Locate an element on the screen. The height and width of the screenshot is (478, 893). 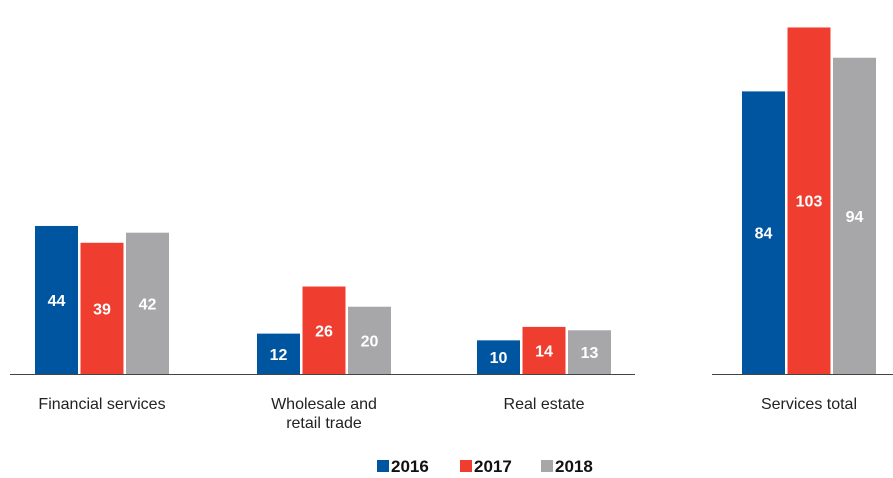
data-label-real-estate-2016: 10 is located at coordinates (499, 358).